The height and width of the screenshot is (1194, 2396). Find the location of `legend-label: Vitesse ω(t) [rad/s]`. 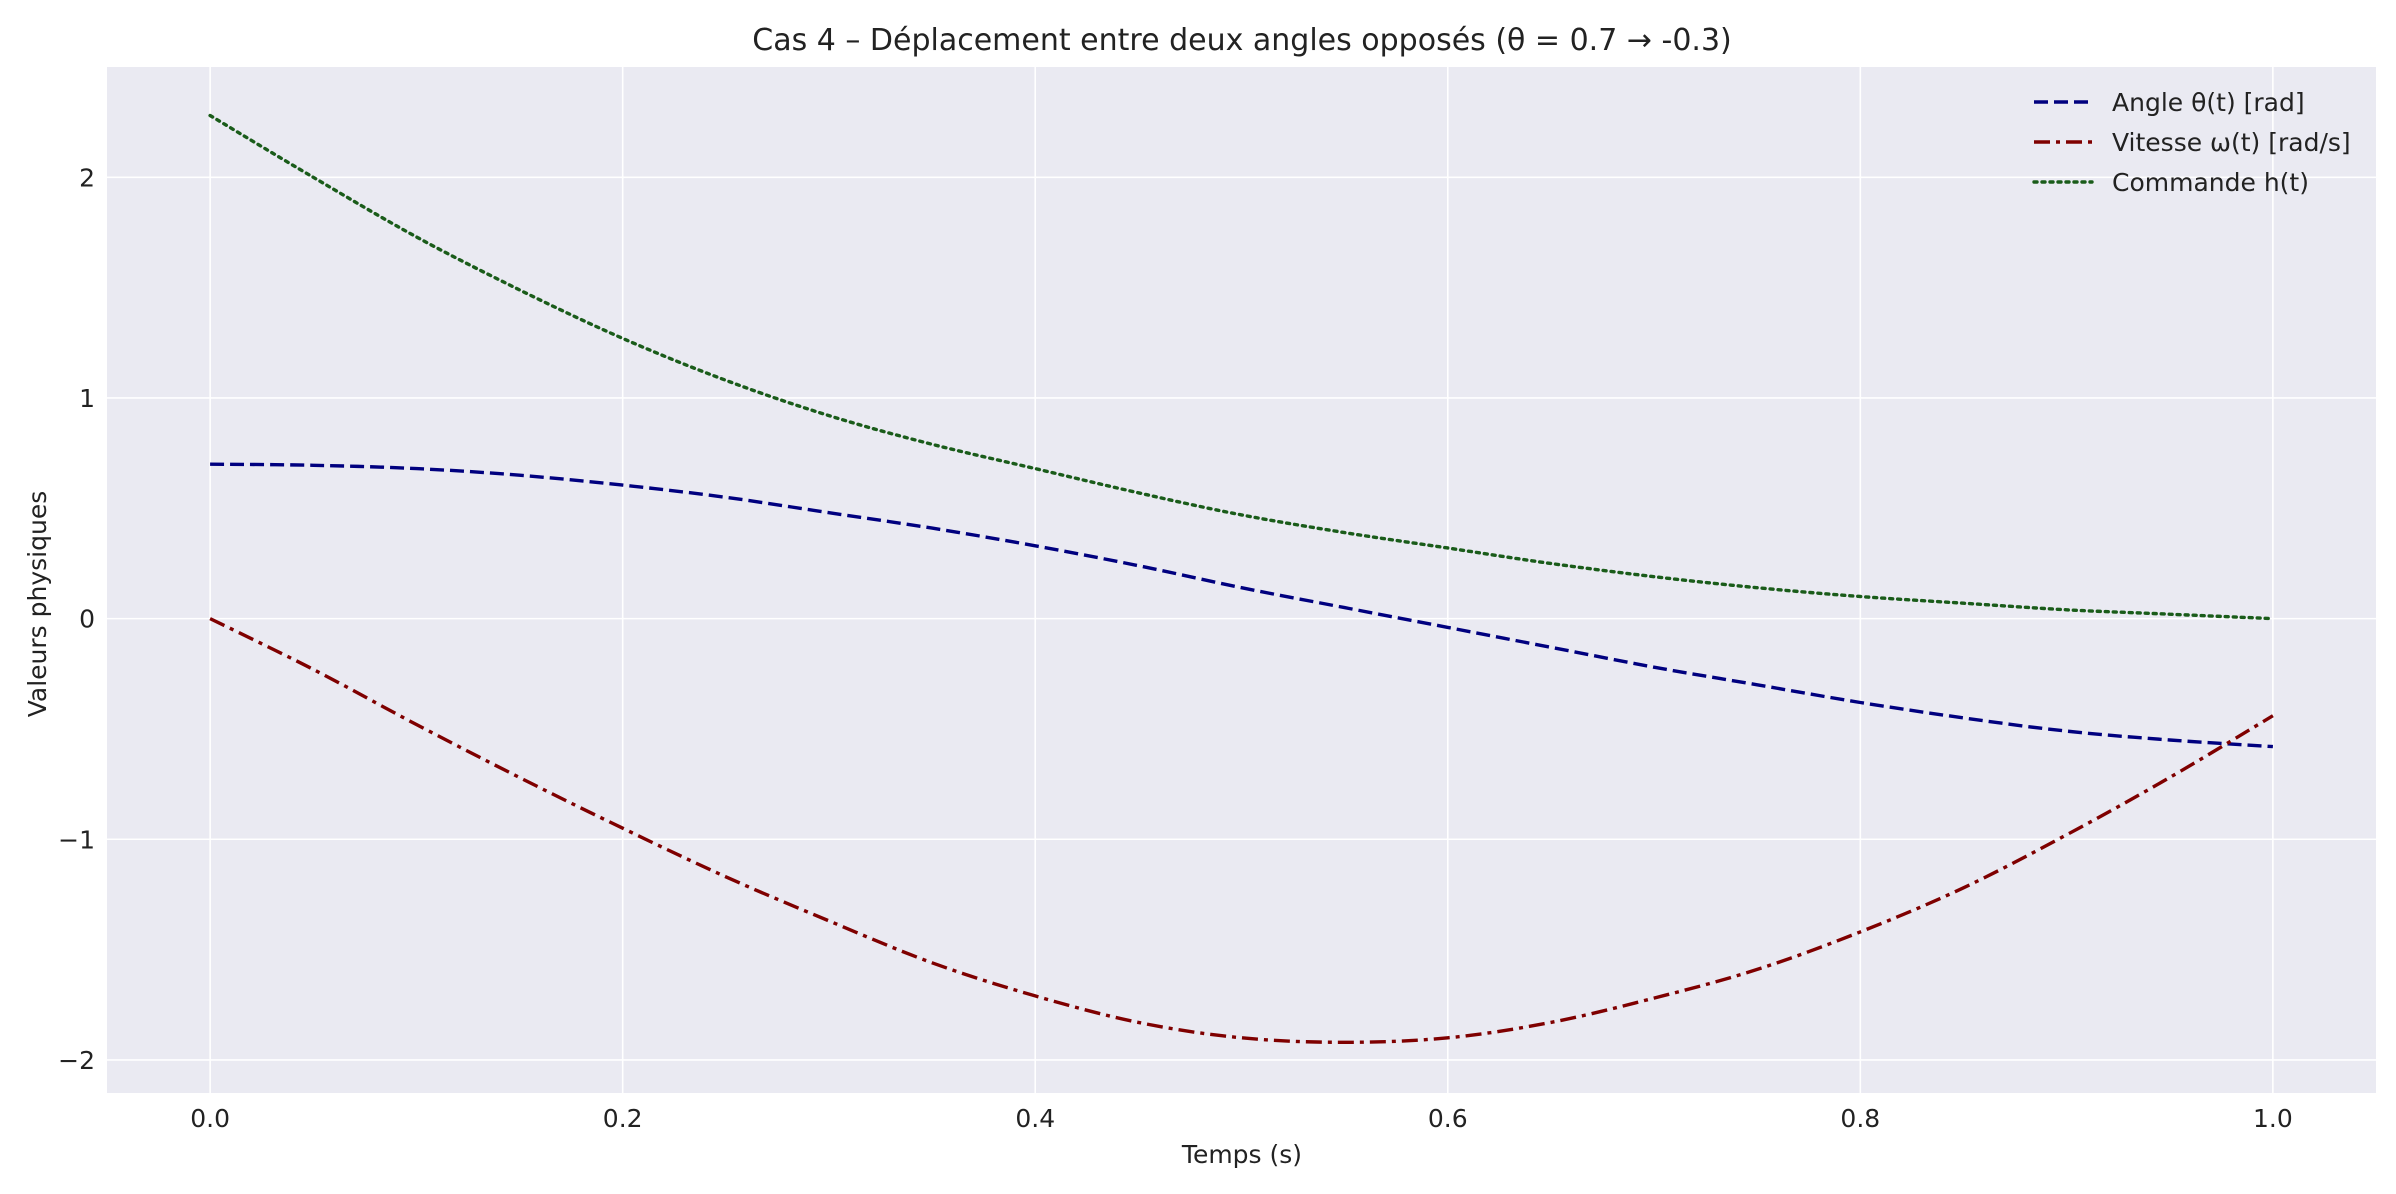

legend-label: Vitesse ω(t) [rad/s] is located at coordinates (2231, 142).